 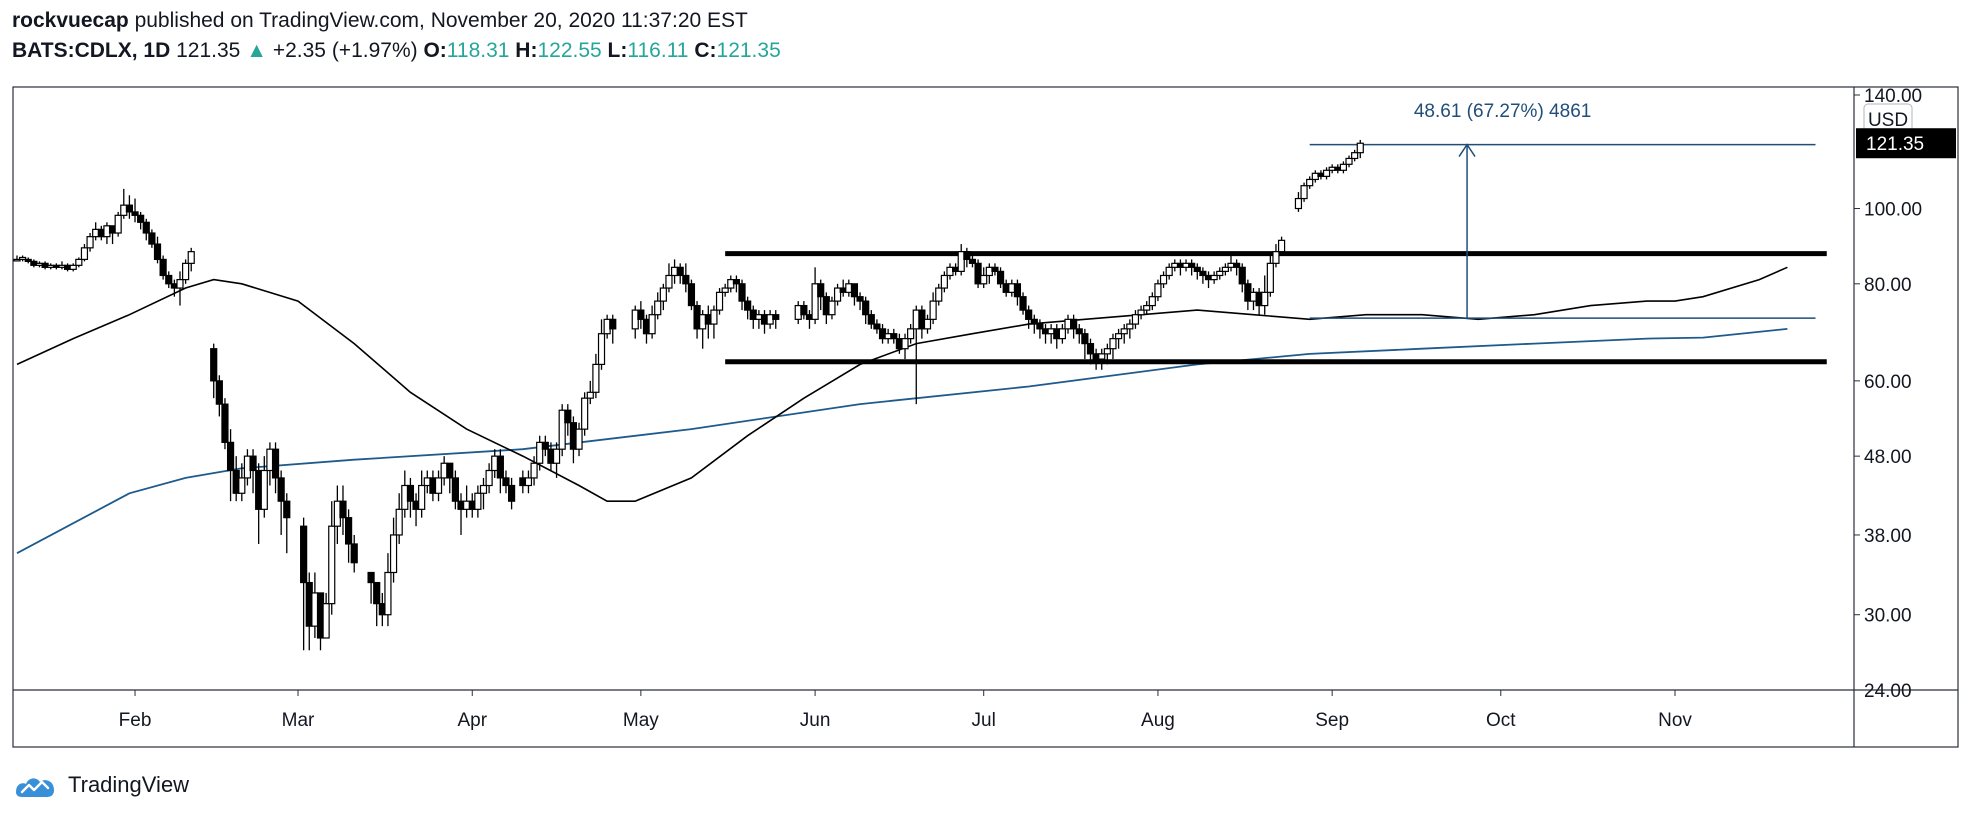 I want to click on publisher-name: rockvuecap, so click(x=70, y=20).